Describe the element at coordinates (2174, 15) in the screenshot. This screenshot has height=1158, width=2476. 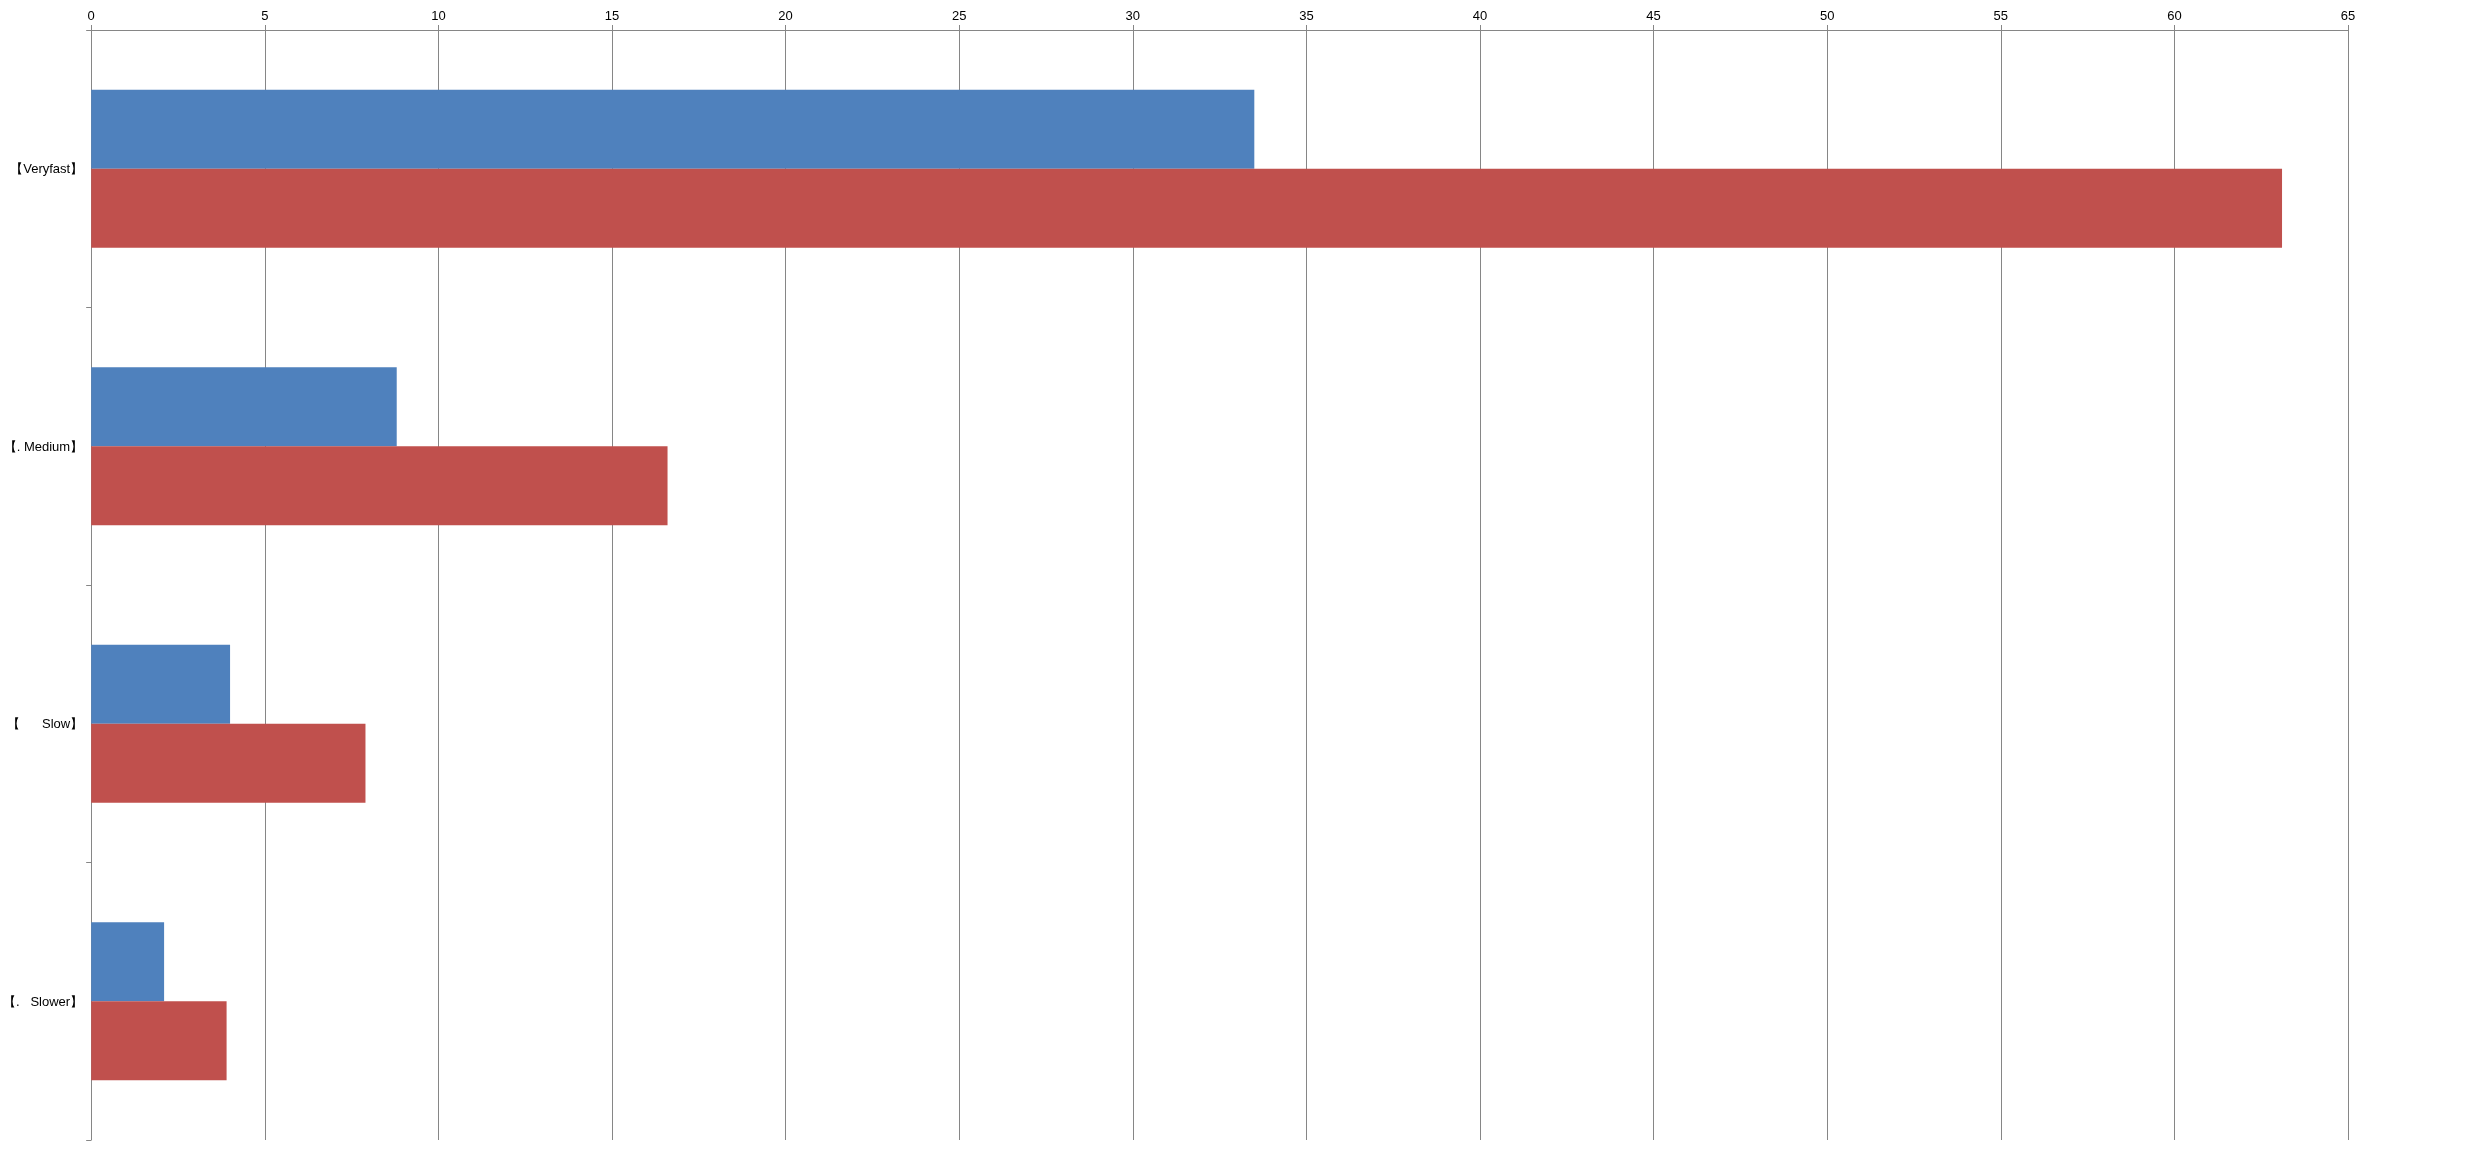
I see `x-tick-label: 60` at that location.